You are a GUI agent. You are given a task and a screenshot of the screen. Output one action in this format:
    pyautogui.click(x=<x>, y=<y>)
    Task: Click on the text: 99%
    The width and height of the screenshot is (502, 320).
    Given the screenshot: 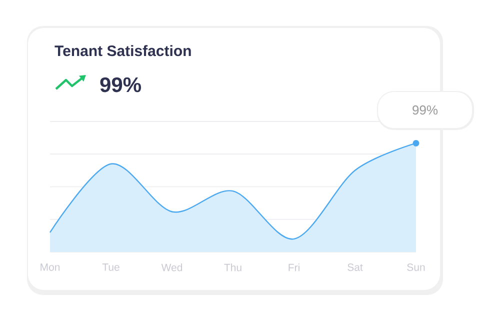 What is the action you would take?
    pyautogui.click(x=425, y=110)
    